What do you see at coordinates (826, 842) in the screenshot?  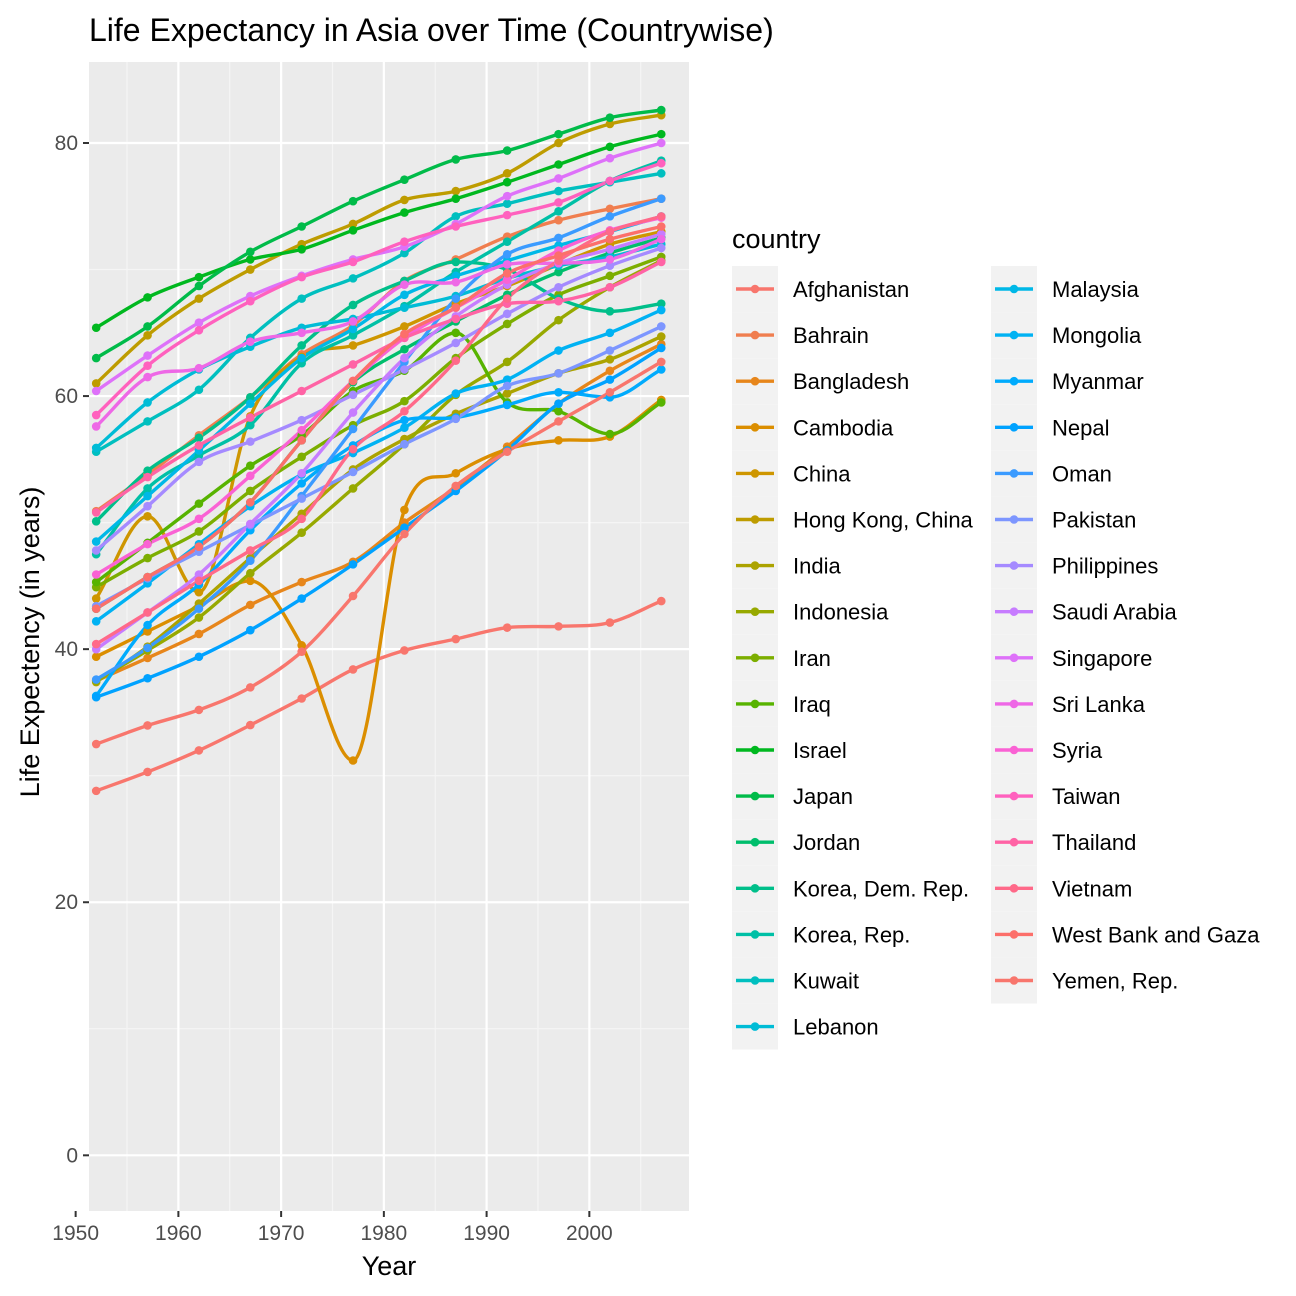 I see `legend-label: Jordan` at bounding box center [826, 842].